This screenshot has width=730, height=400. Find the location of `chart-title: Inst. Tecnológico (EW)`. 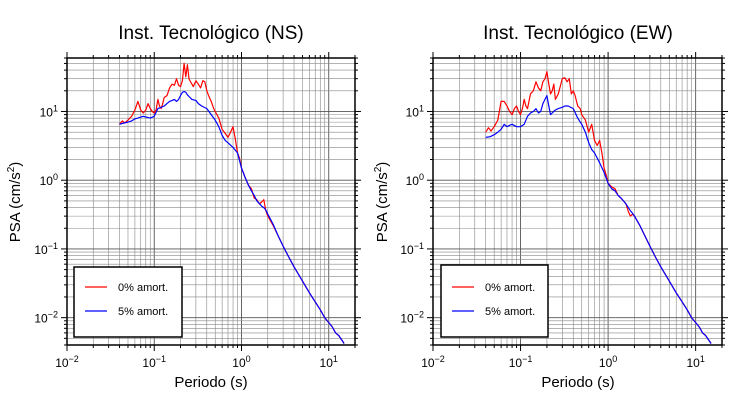

chart-title: Inst. Tecnológico (EW) is located at coordinates (578, 33).